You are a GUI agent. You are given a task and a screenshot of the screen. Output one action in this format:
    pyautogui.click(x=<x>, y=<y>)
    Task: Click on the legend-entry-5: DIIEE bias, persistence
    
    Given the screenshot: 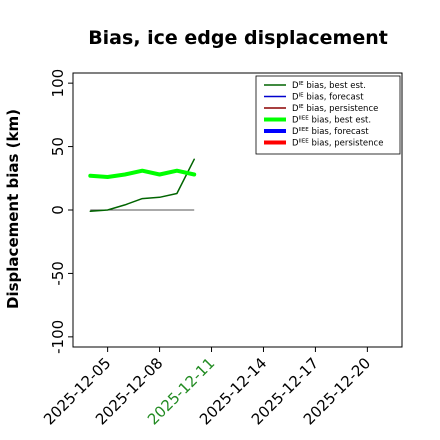 What is the action you would take?
    pyautogui.click(x=337, y=144)
    